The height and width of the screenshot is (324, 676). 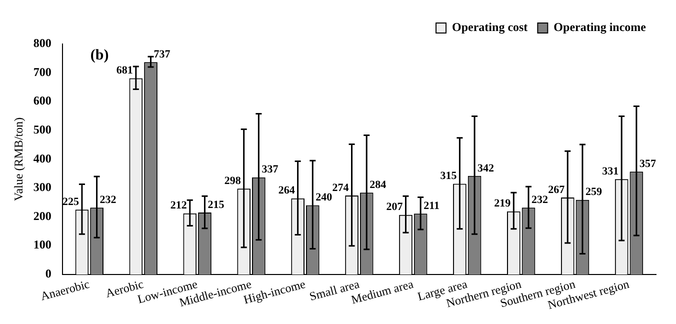 I want to click on data-label: 211, so click(x=432, y=206).